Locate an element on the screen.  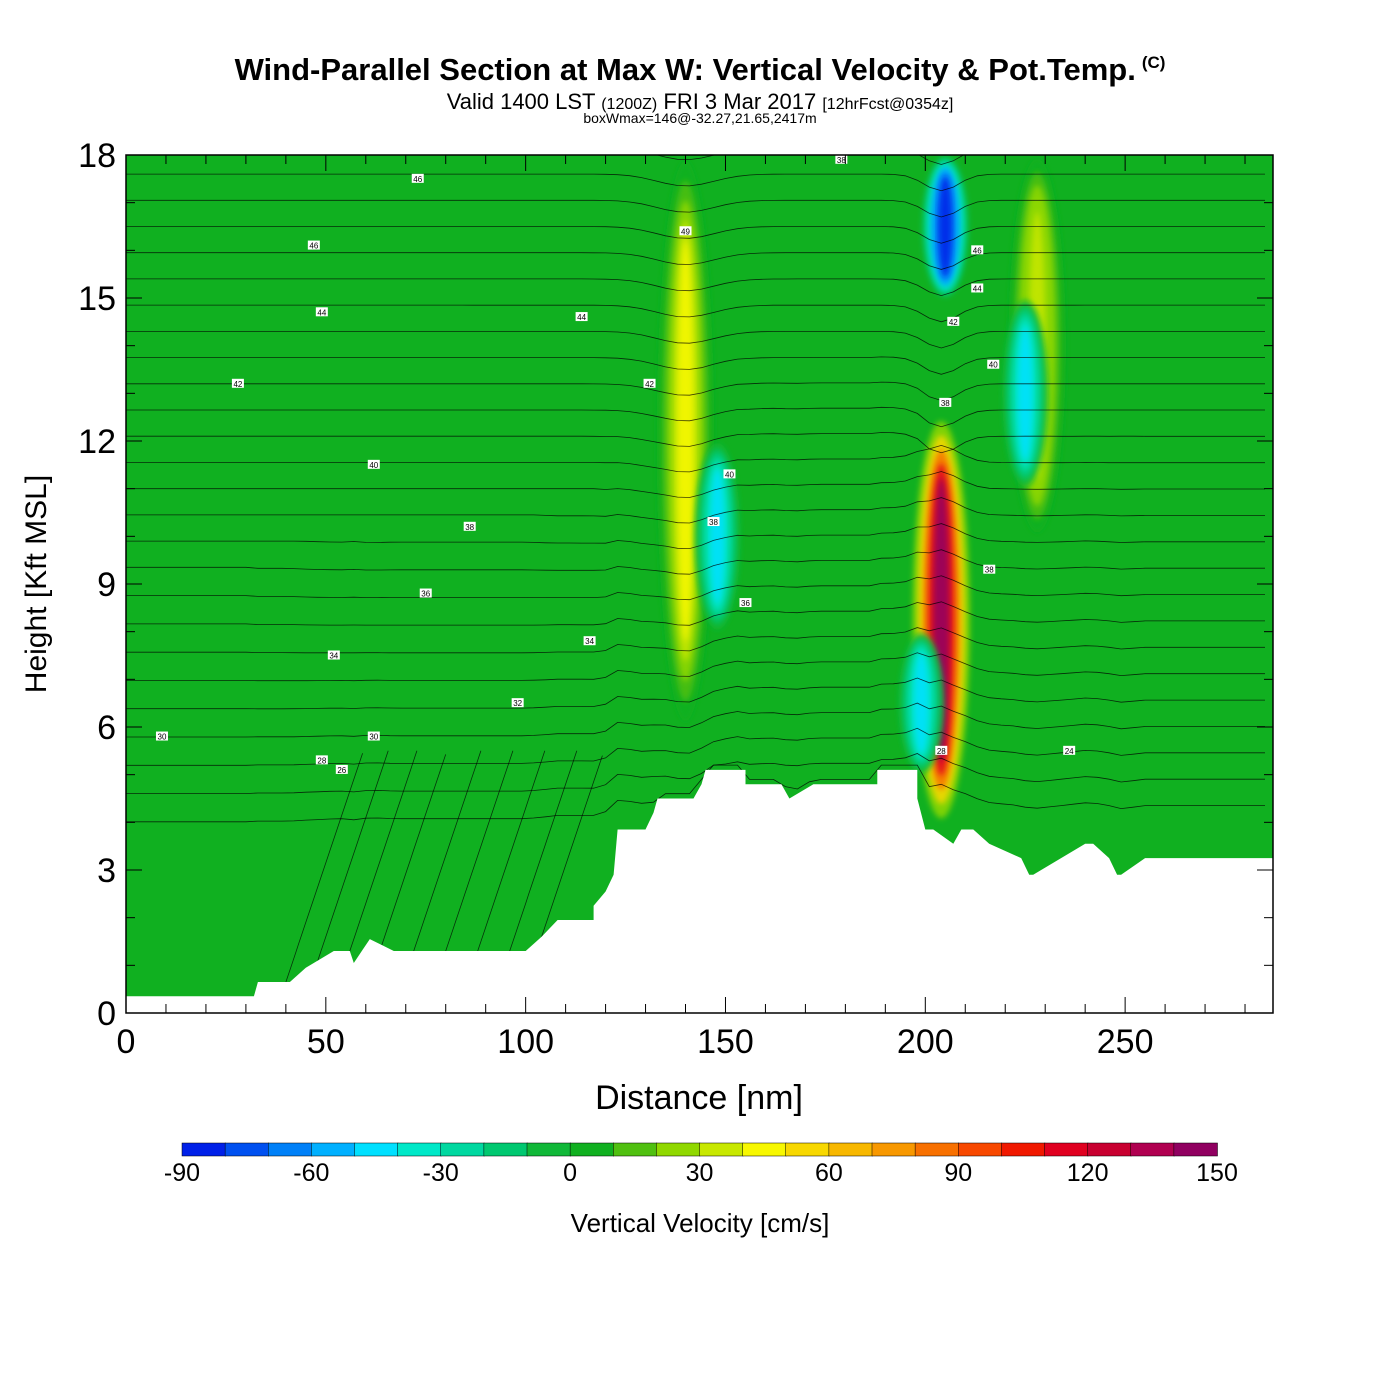
x-tick-label: 50 is located at coordinates (326, 1042).